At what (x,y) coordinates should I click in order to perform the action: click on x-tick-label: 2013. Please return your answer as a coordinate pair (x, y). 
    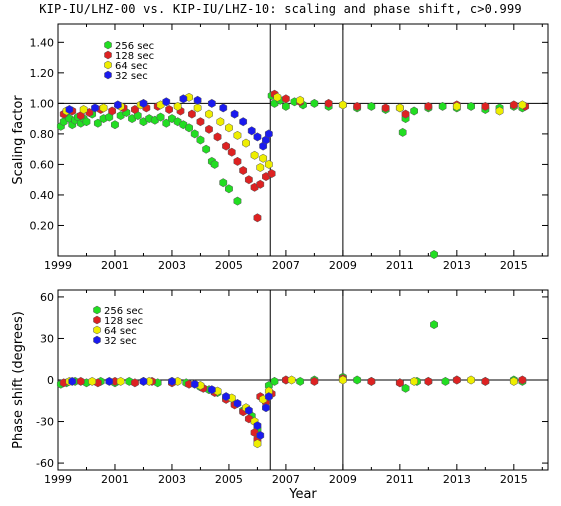
    Looking at the image, I should click on (457, 265).